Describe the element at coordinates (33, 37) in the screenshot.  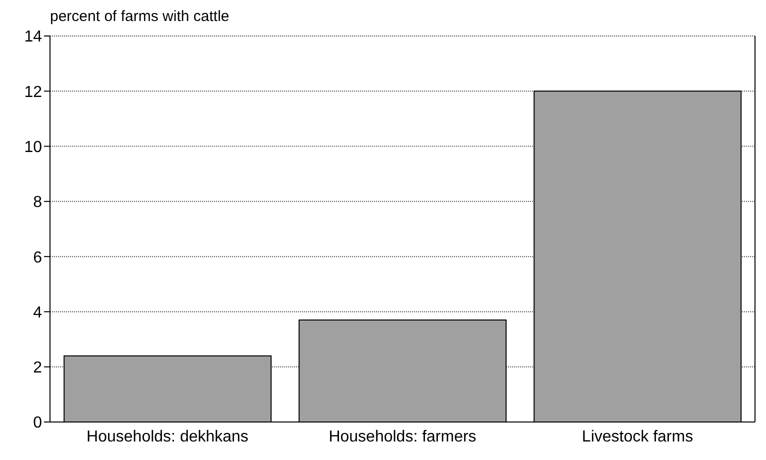
I see `y-tick-label: 14` at that location.